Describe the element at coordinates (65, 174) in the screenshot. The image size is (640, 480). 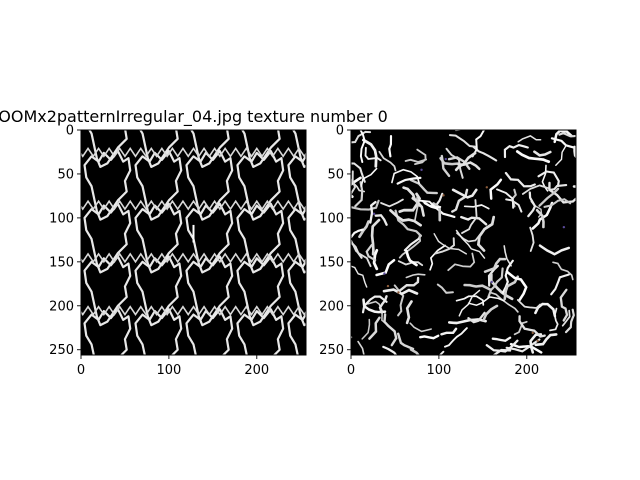
I see `left-y-tick-label: 50` at that location.